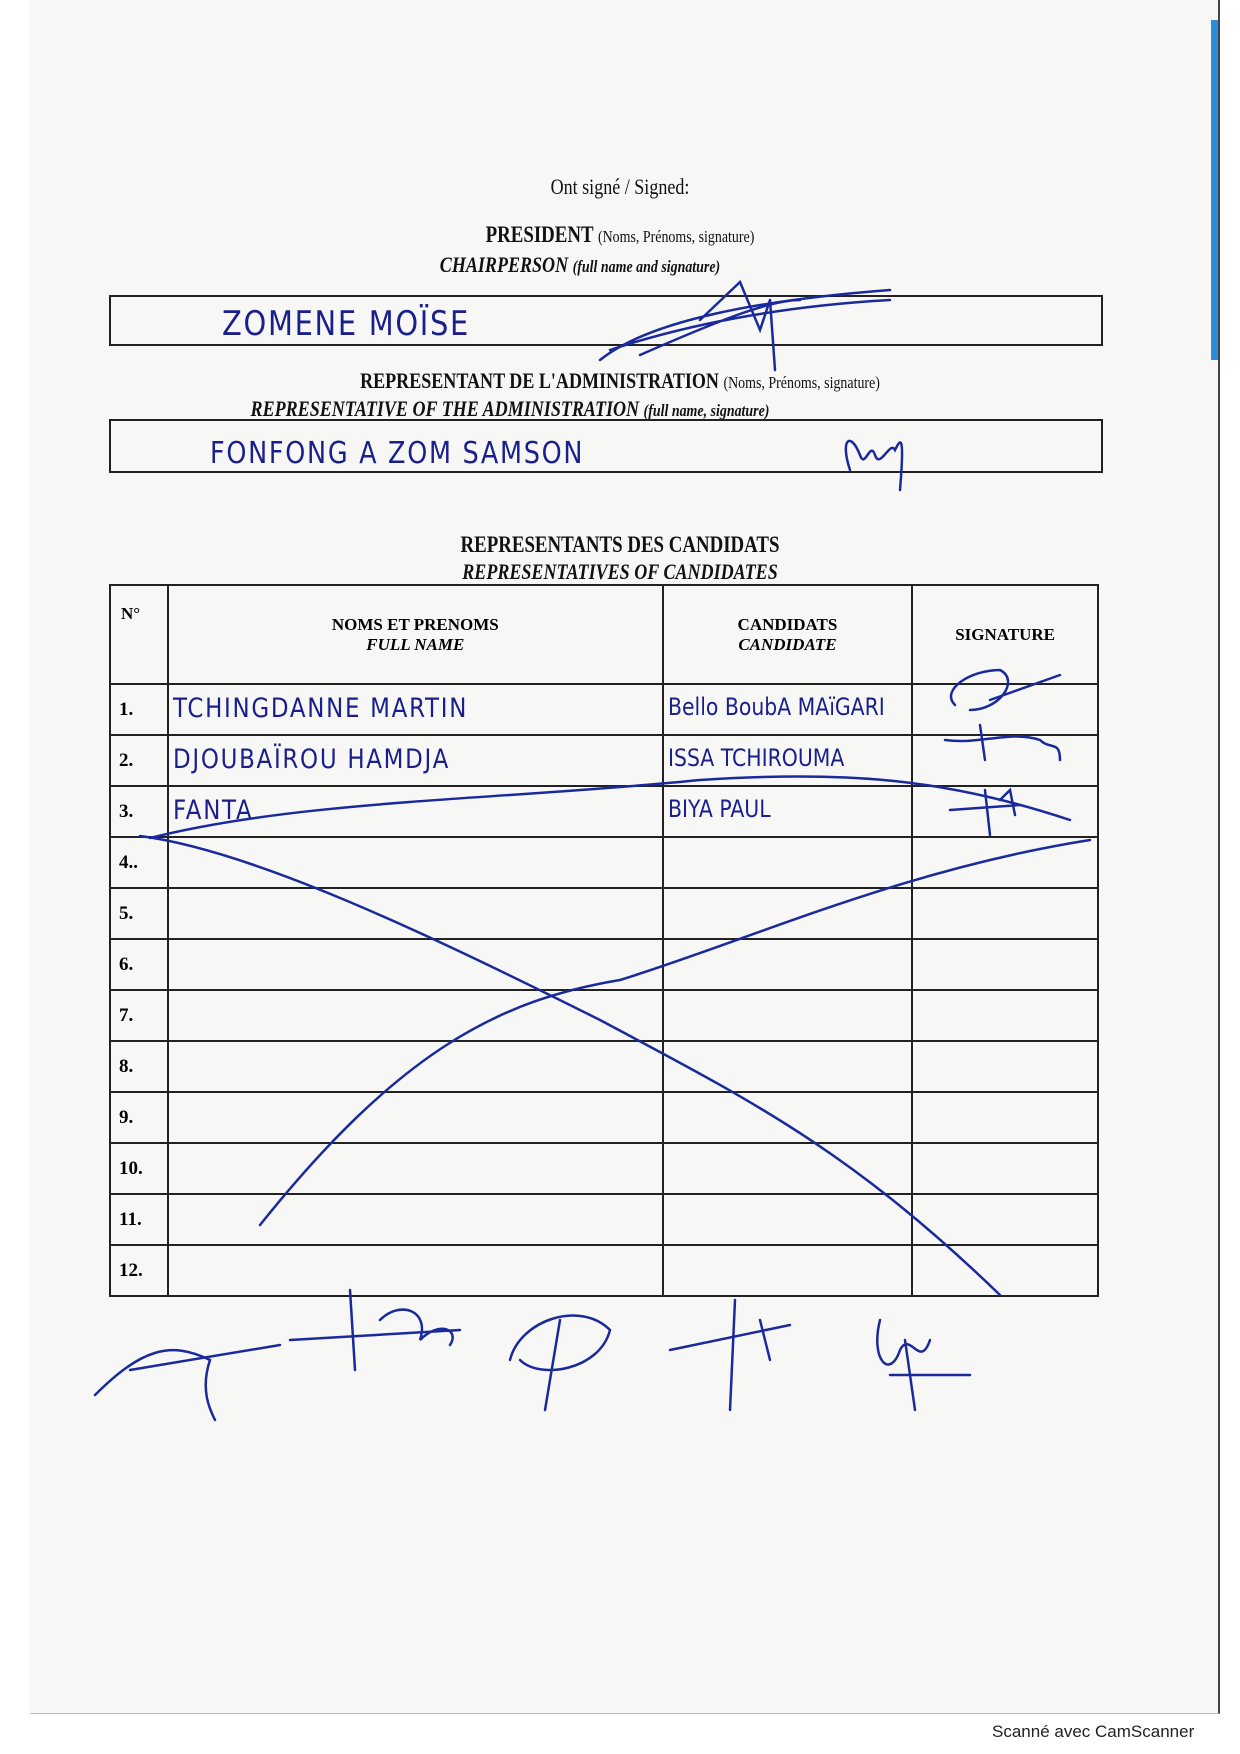  I want to click on administration-title-en-note: (full name, signature), so click(706, 410).